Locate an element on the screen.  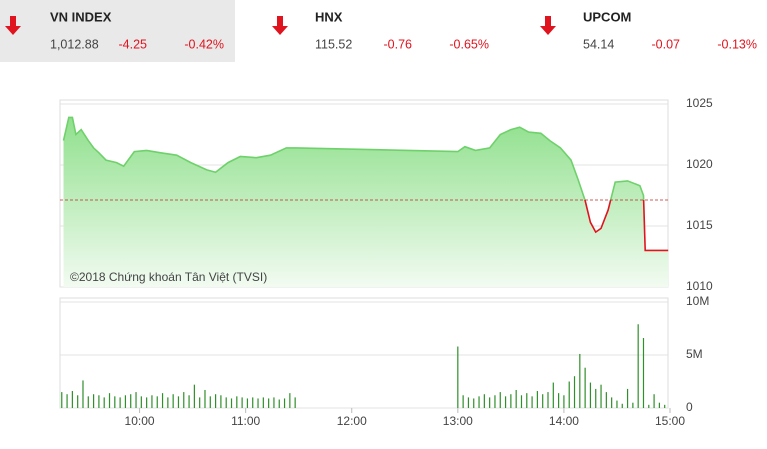
price-line-down is located at coordinates (626, 226).